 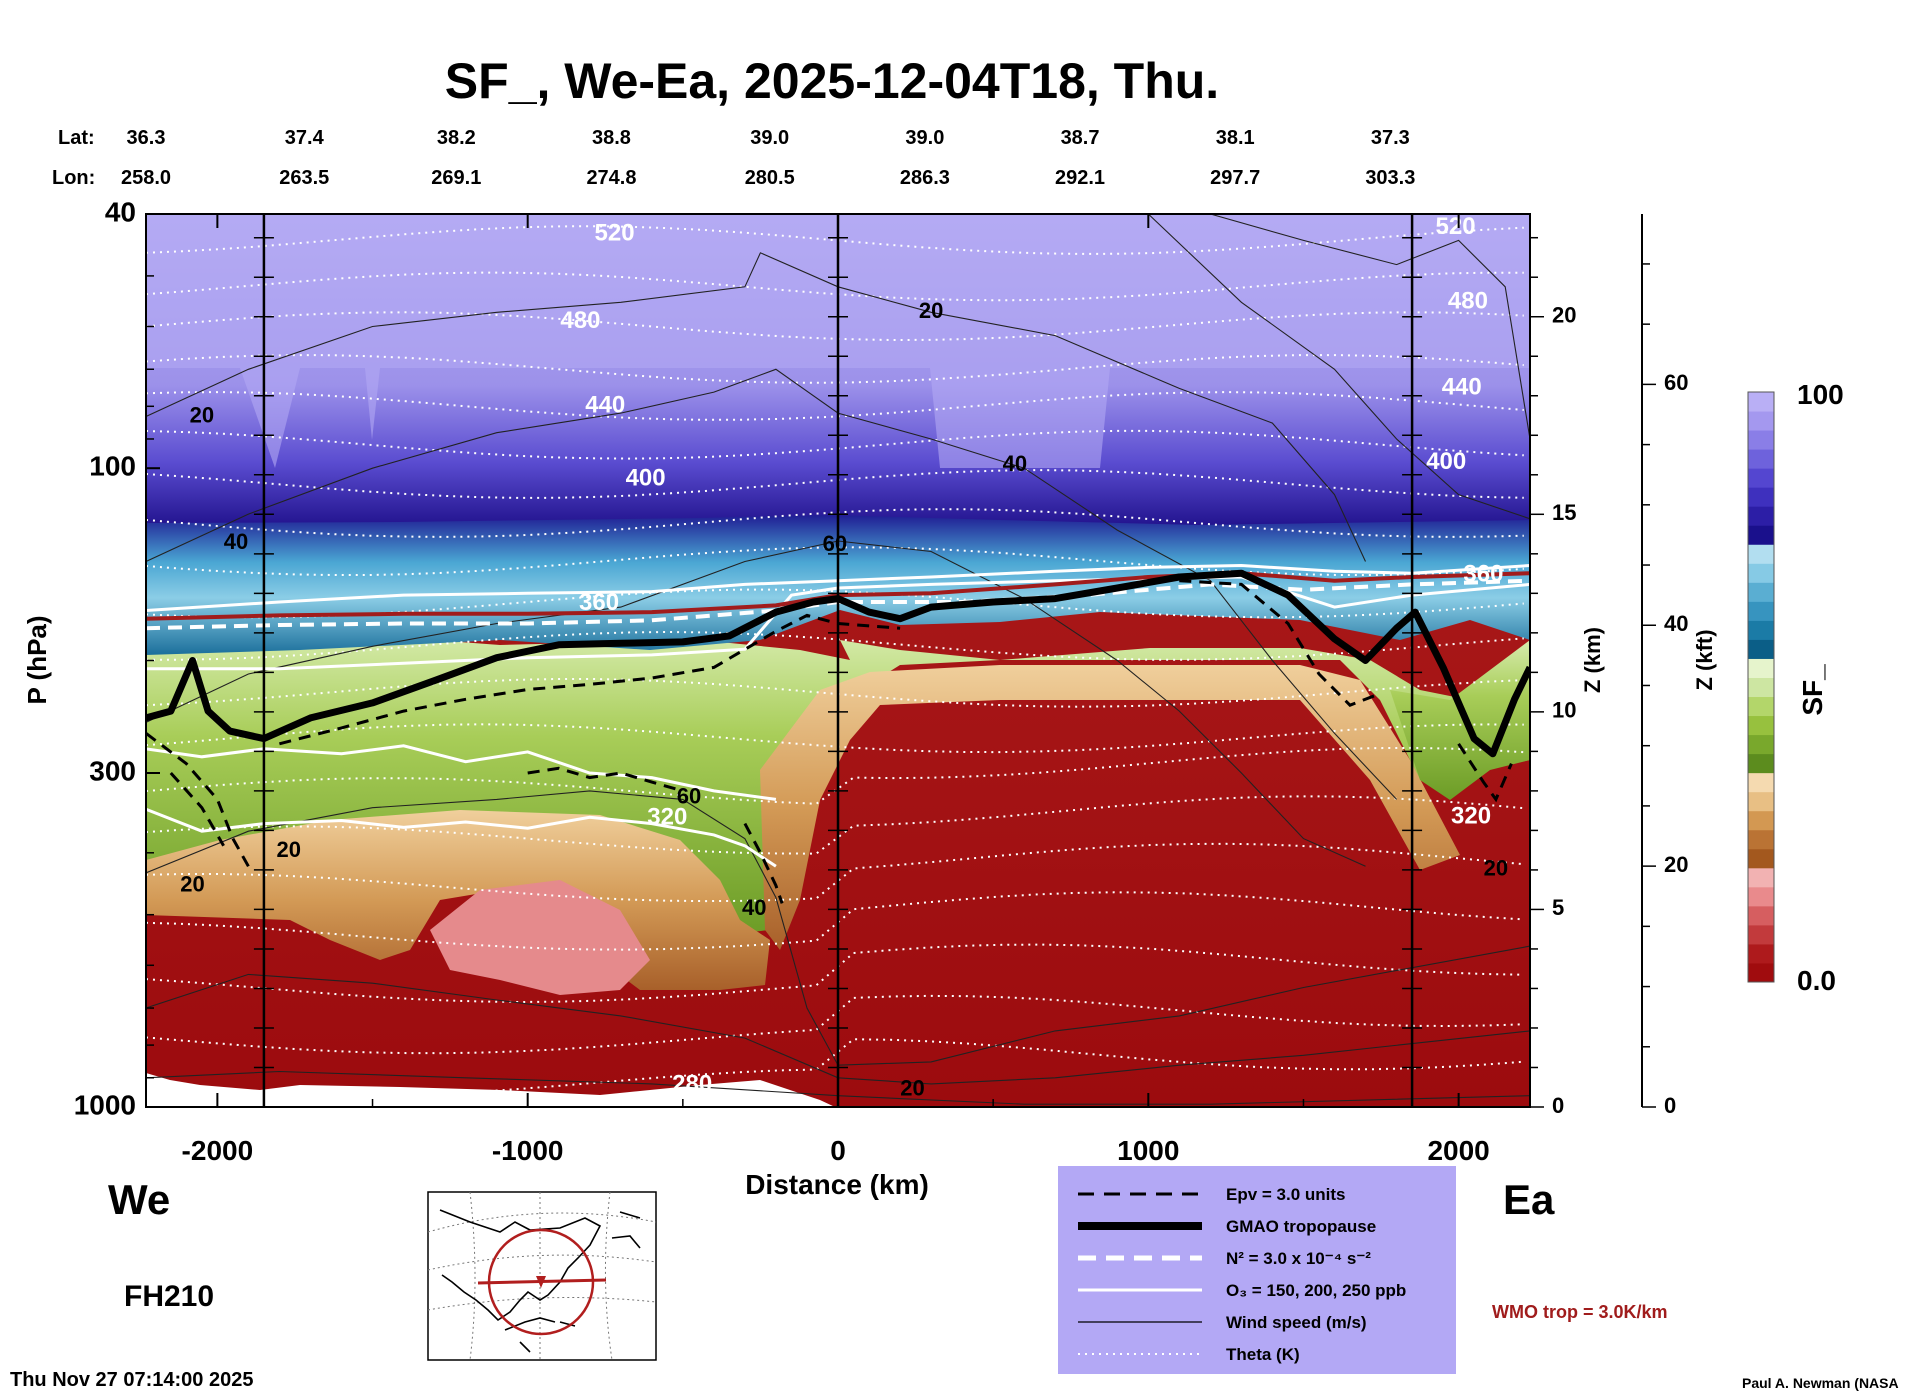 I want to click on map-center-marker-icon, so click(x=541, y=1282).